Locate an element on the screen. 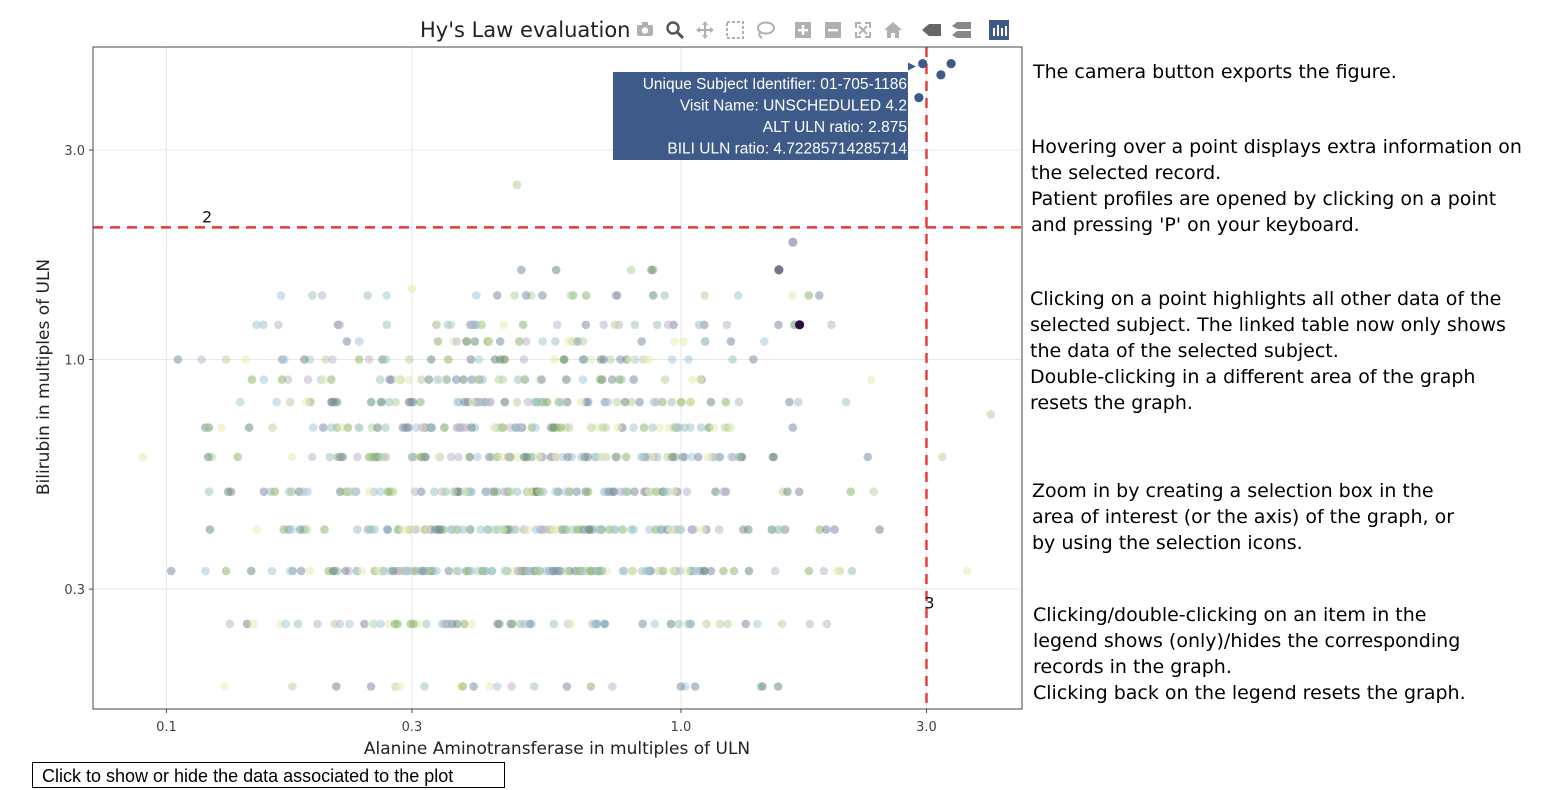 This screenshot has height=790, width=1550. highlighted-data-point is located at coordinates (951, 64).